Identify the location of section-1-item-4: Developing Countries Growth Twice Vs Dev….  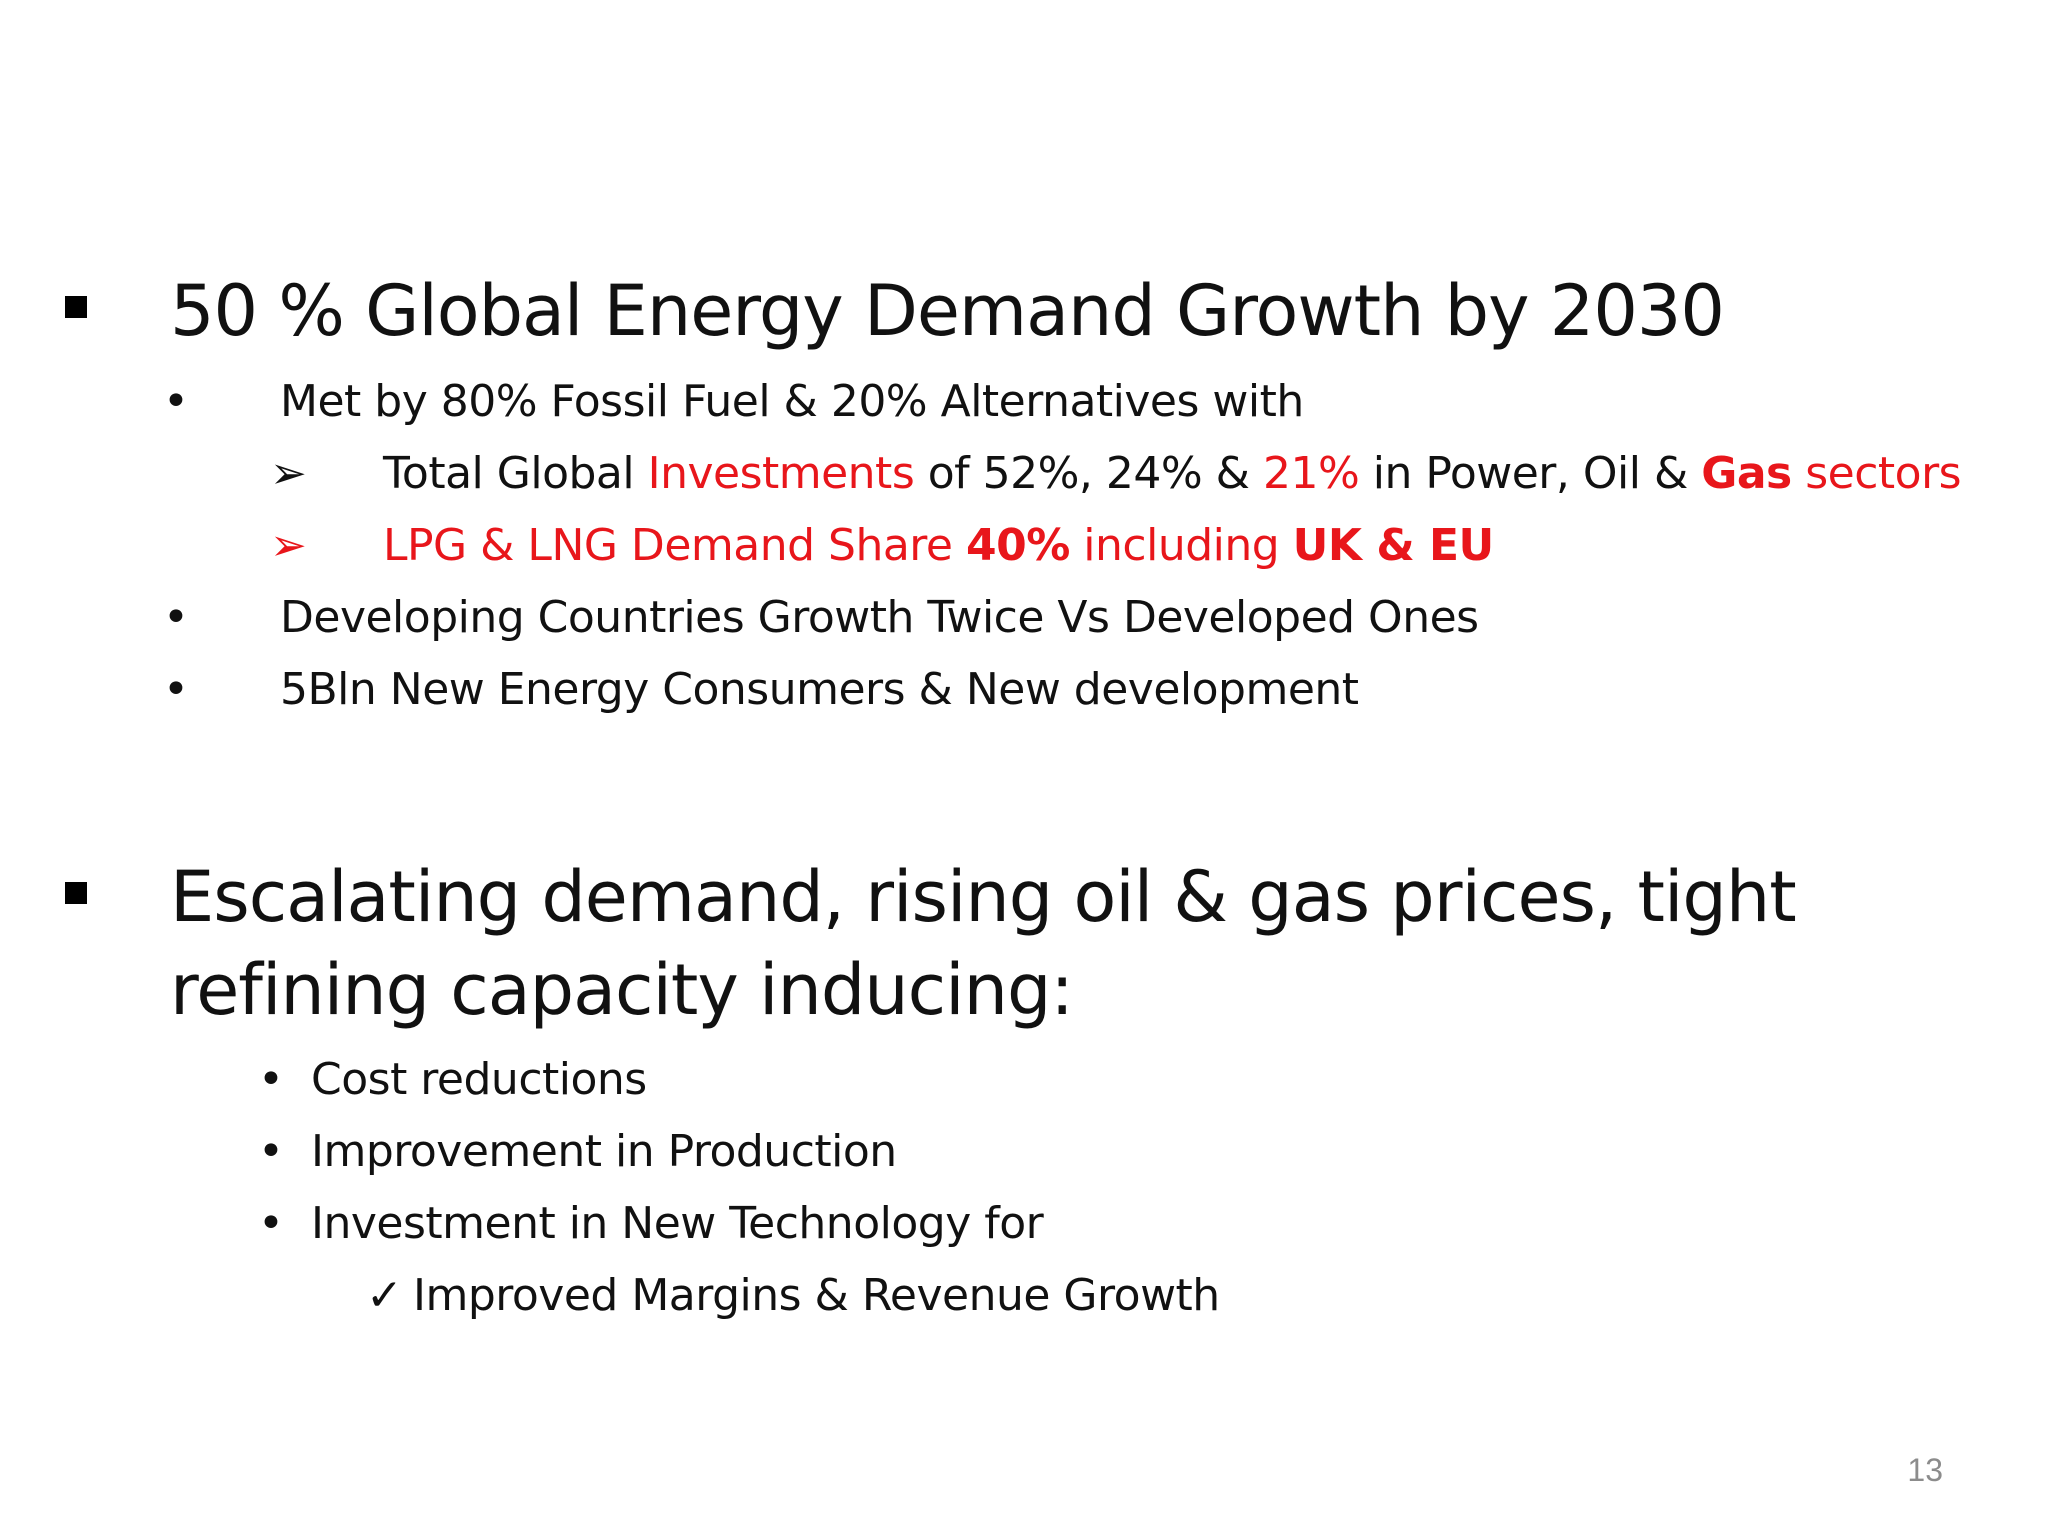
(879, 617).